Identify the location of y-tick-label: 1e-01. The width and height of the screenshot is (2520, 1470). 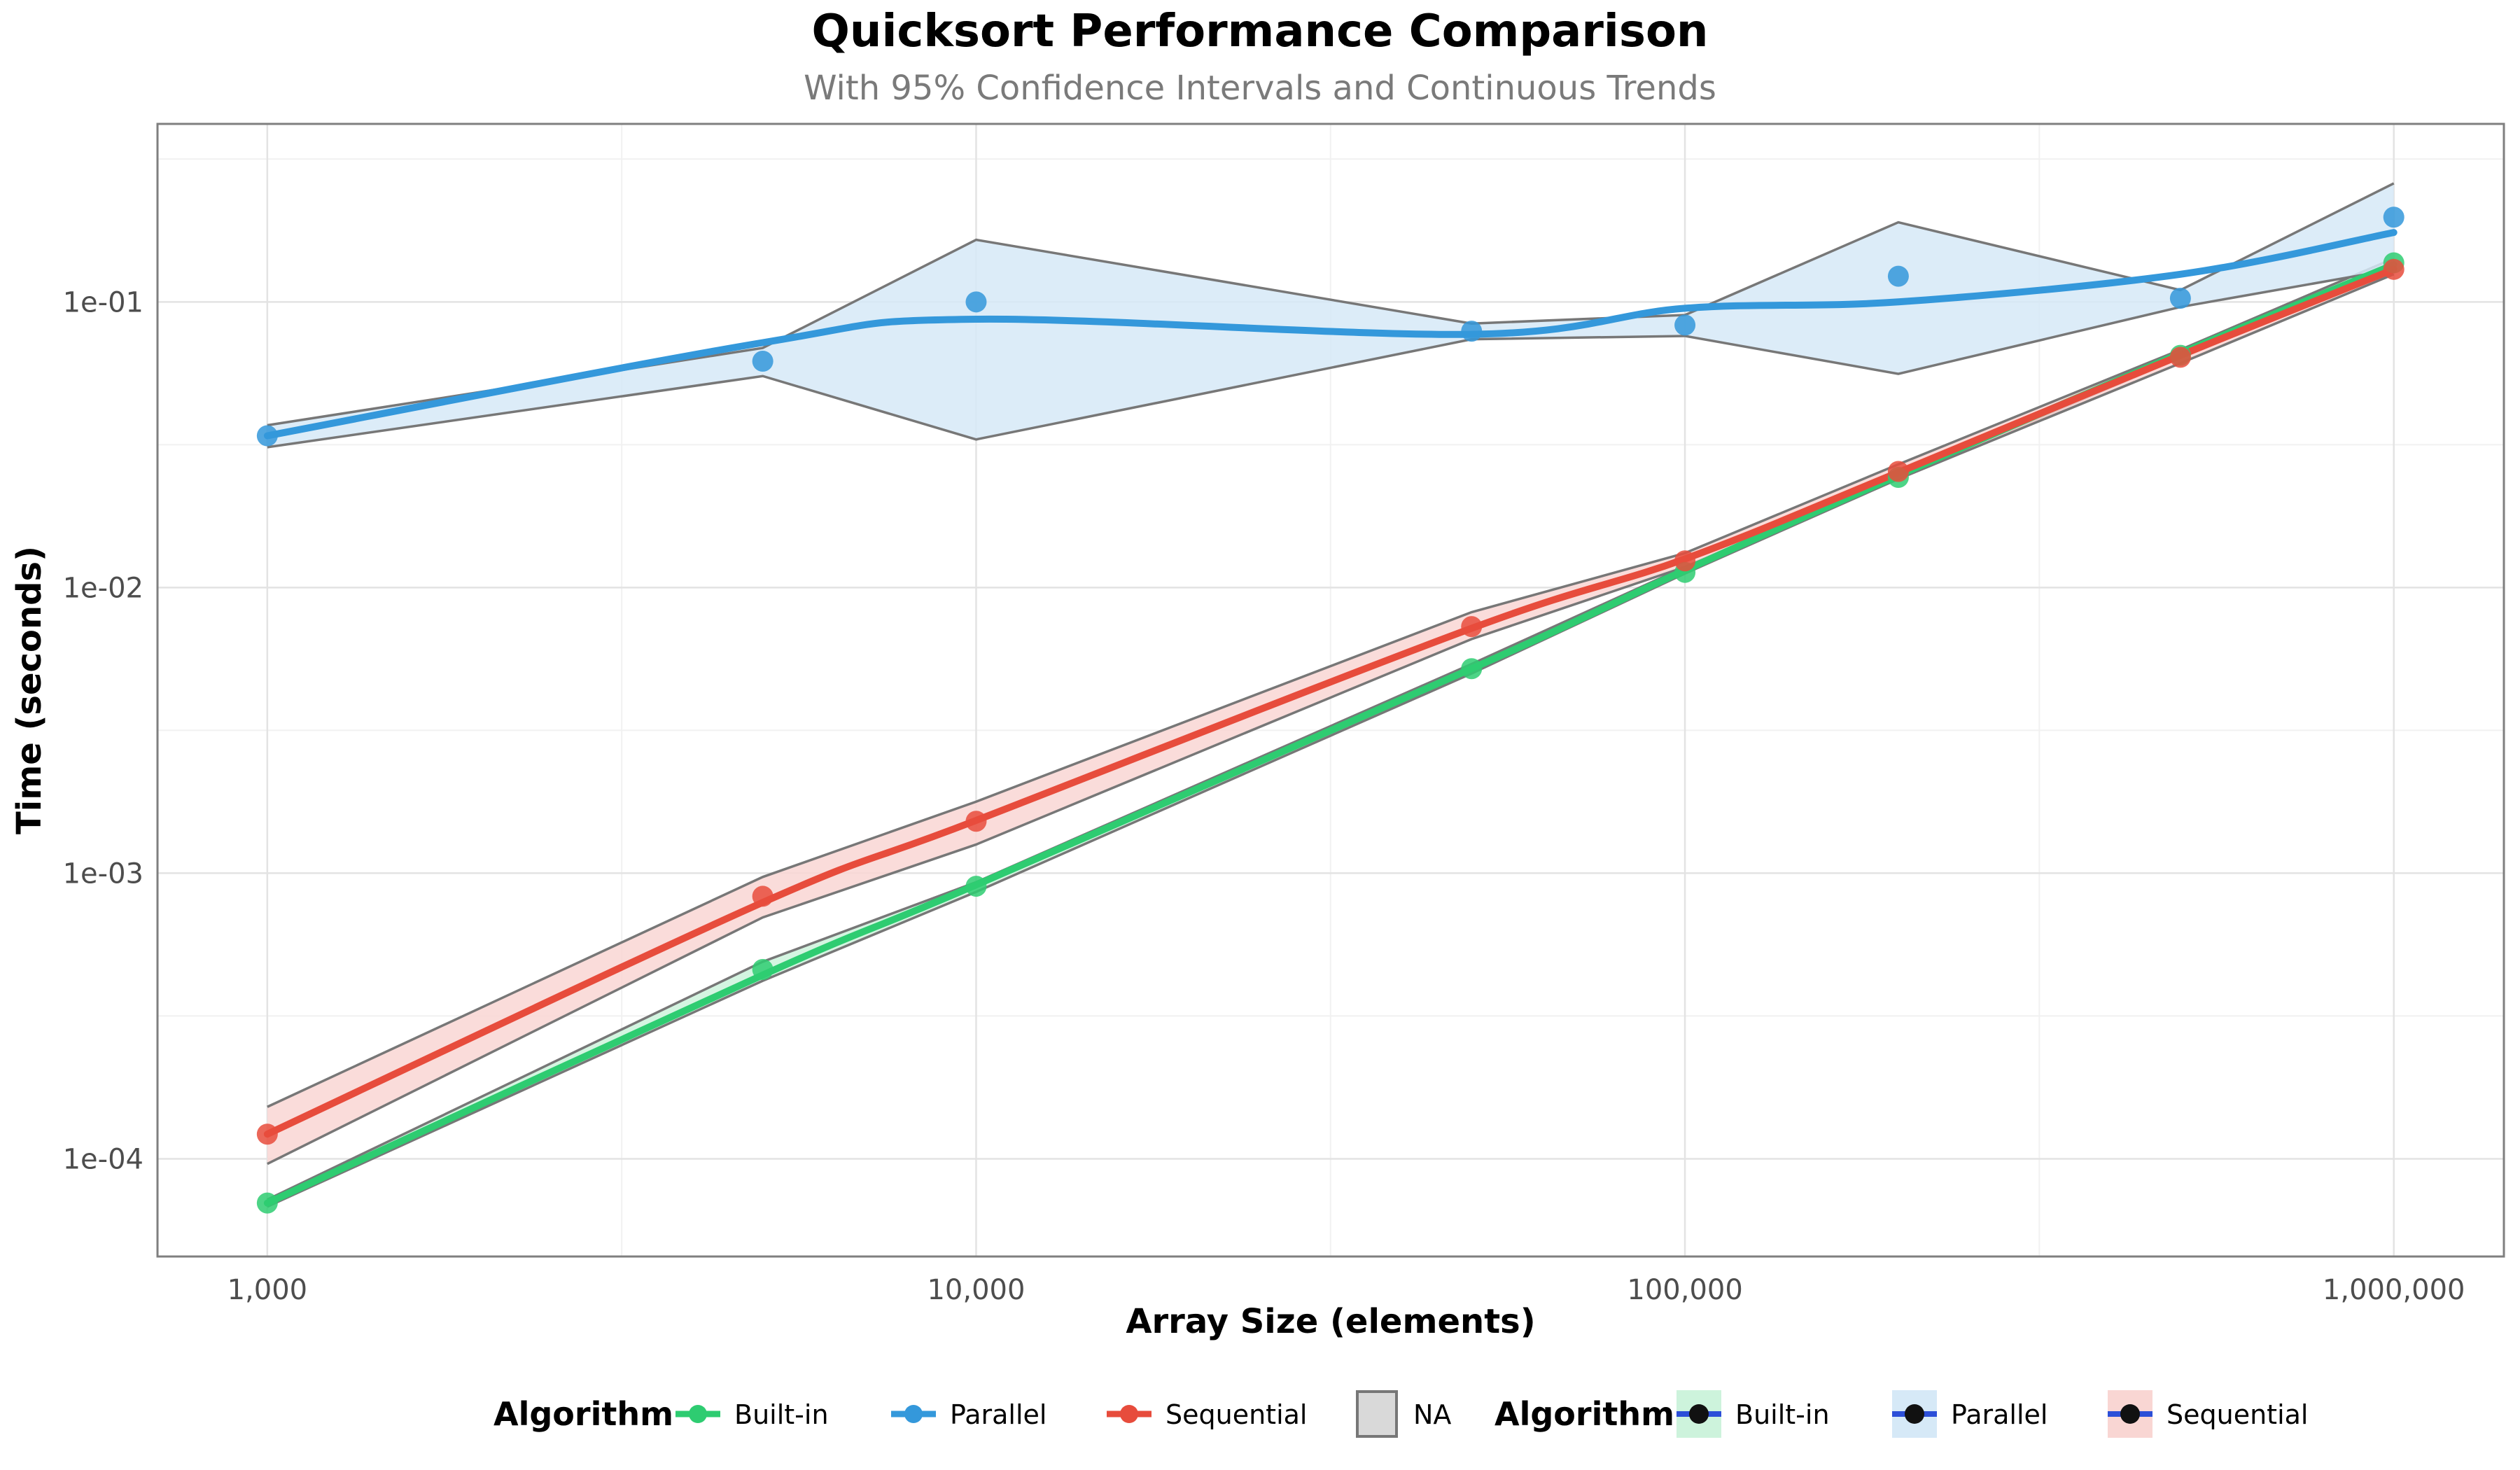
(103, 302).